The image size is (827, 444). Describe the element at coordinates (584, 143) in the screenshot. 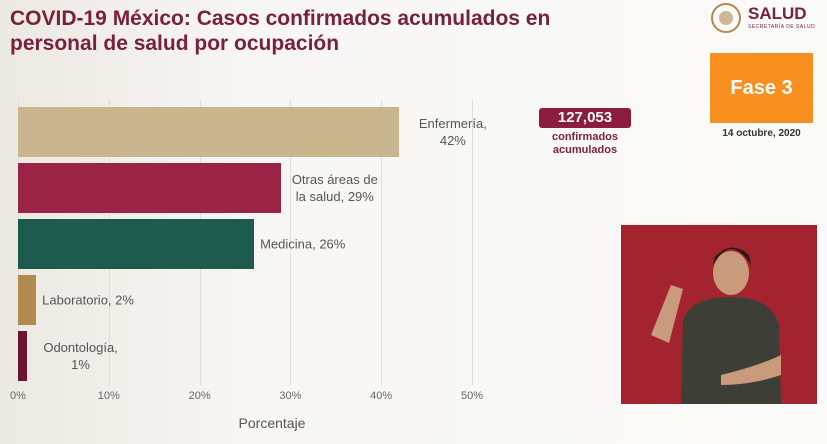

I see `total-caption: confirmados acumulados` at that location.